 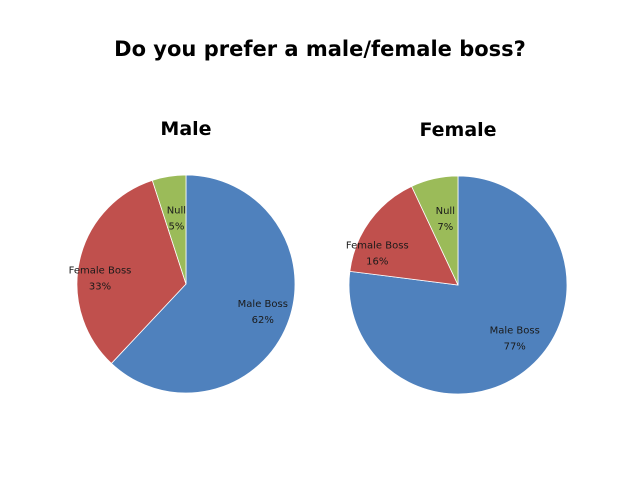 What do you see at coordinates (457, 130) in the screenshot?
I see `chart-title: Female` at bounding box center [457, 130].